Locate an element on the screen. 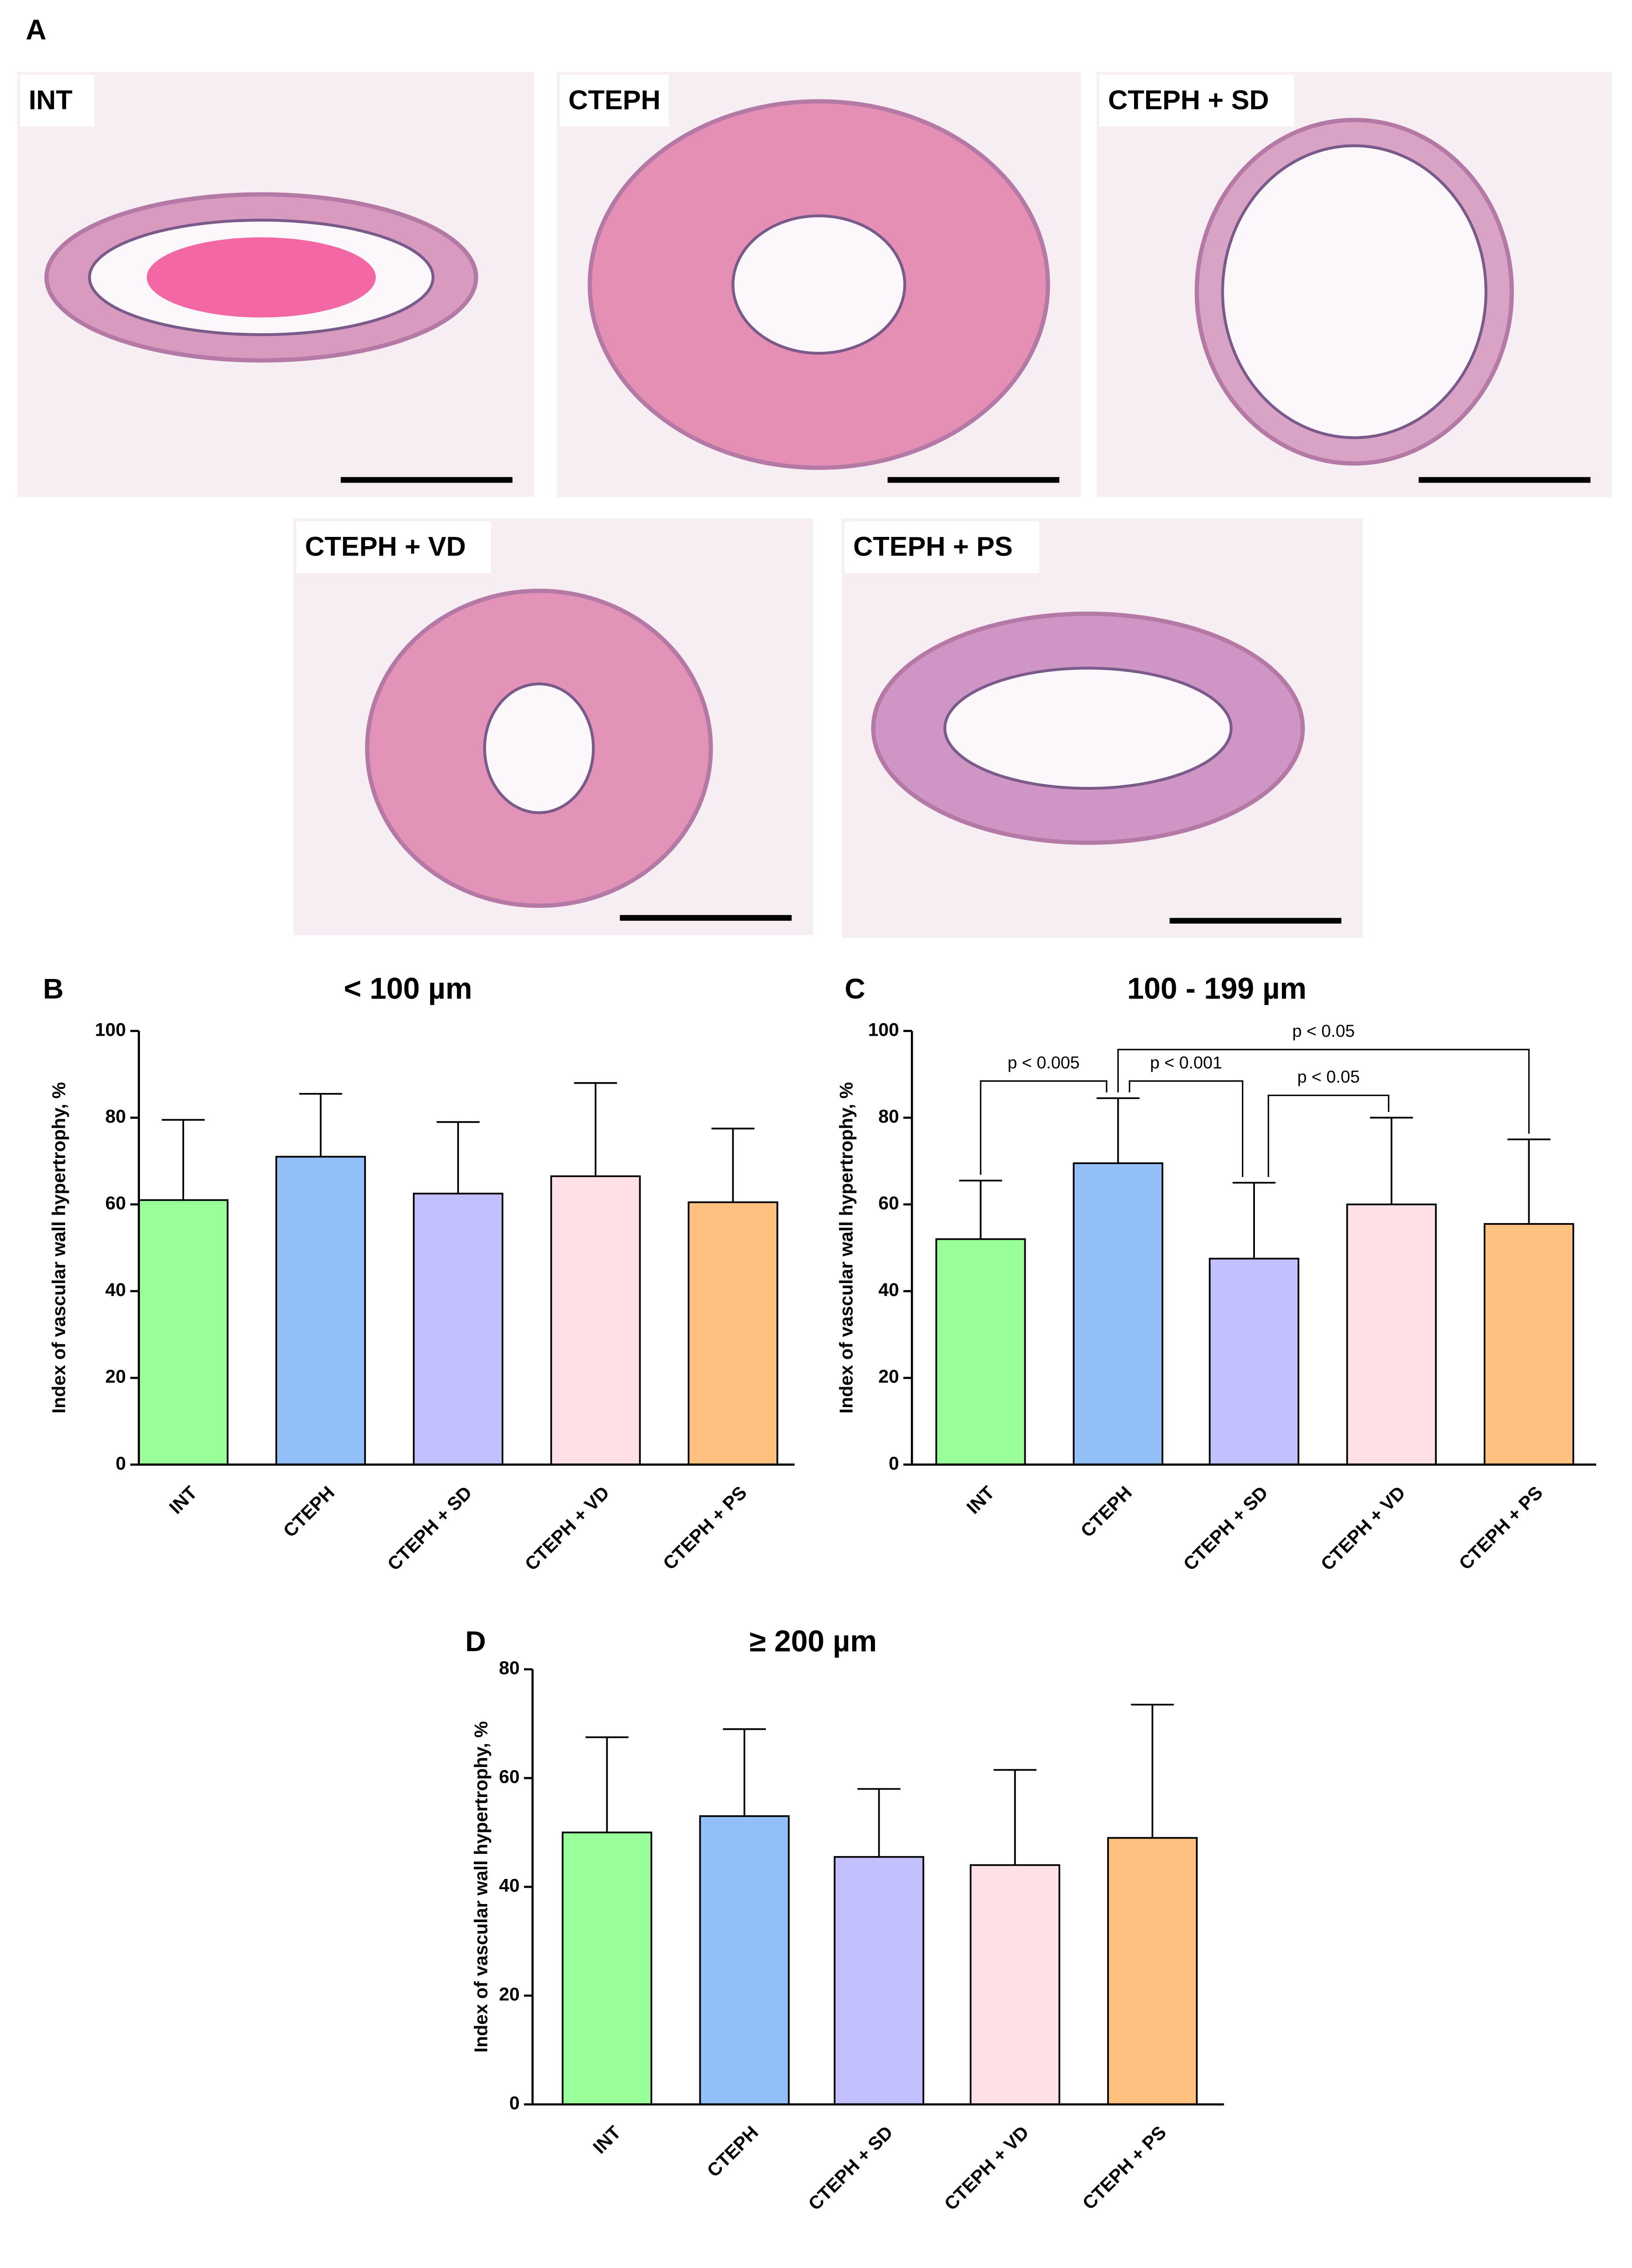 This screenshot has height=2268, width=1632. image-label: CTEPH is located at coordinates (614, 100).